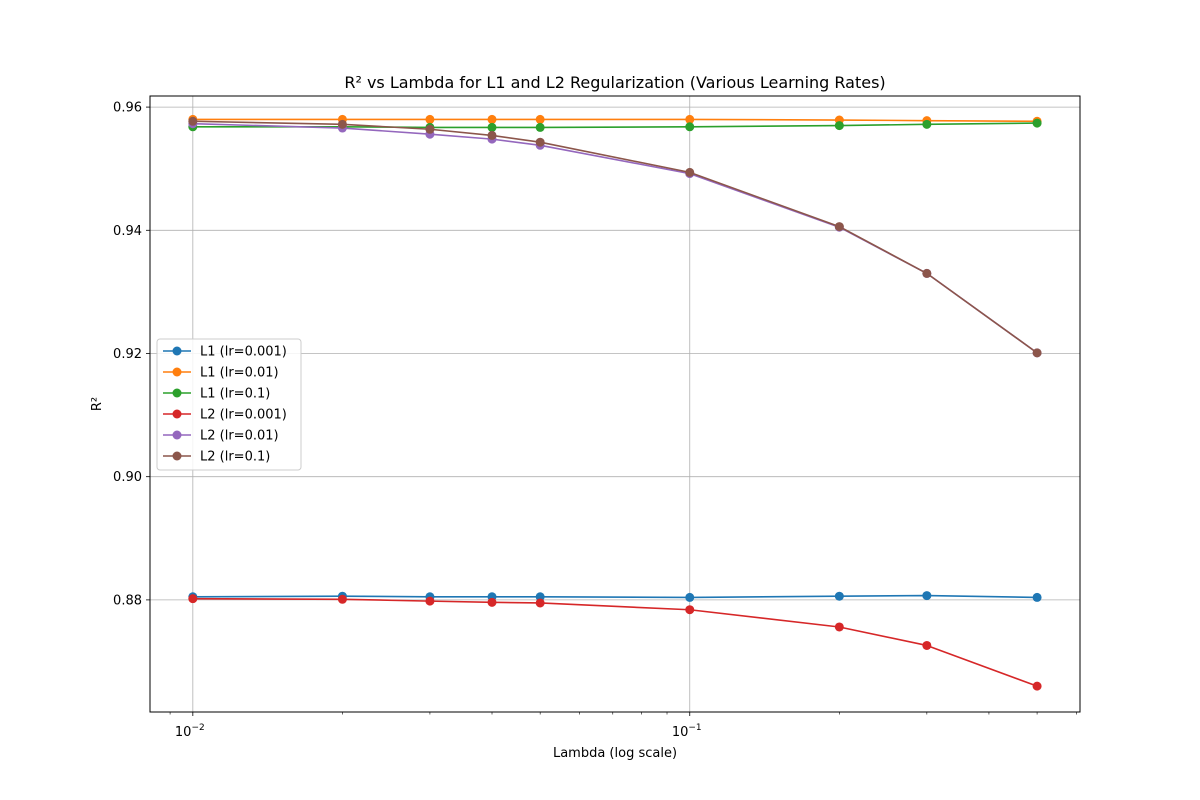  Describe the element at coordinates (235, 457) in the screenshot. I see `legend-label: L2 (lr=0.1)` at that location.